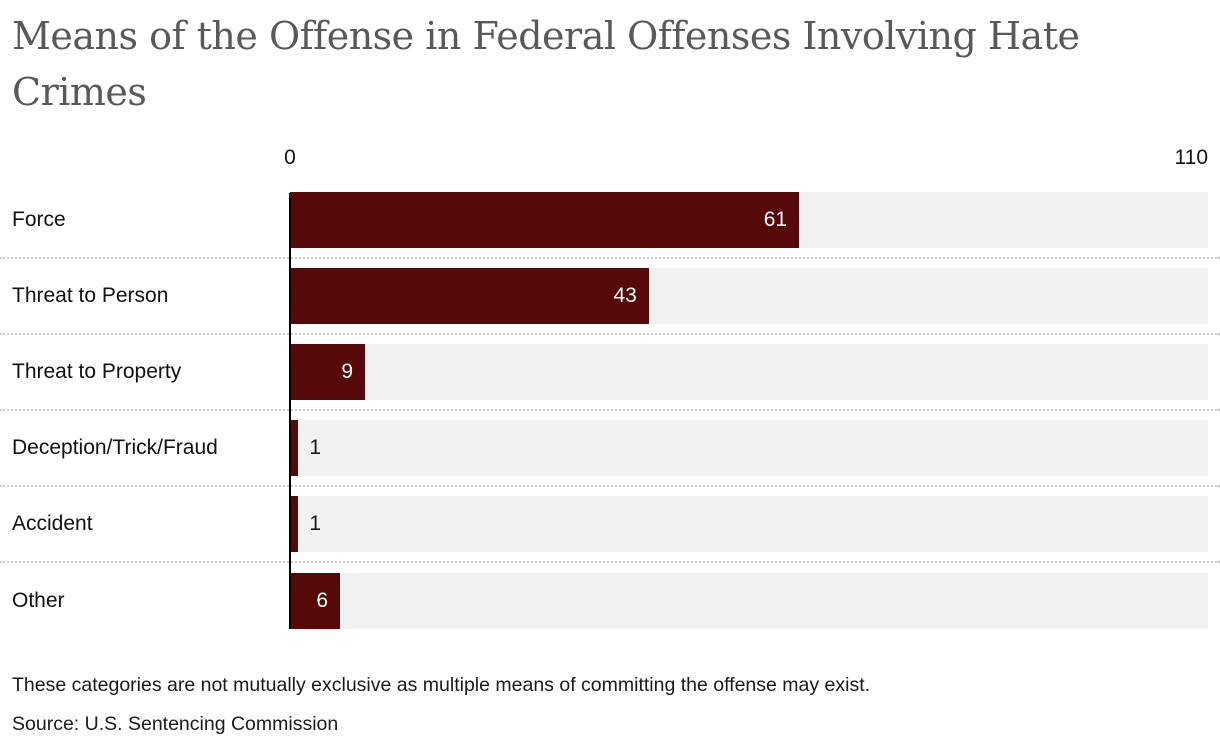  What do you see at coordinates (749, 372) in the screenshot?
I see `bar-track: 9` at bounding box center [749, 372].